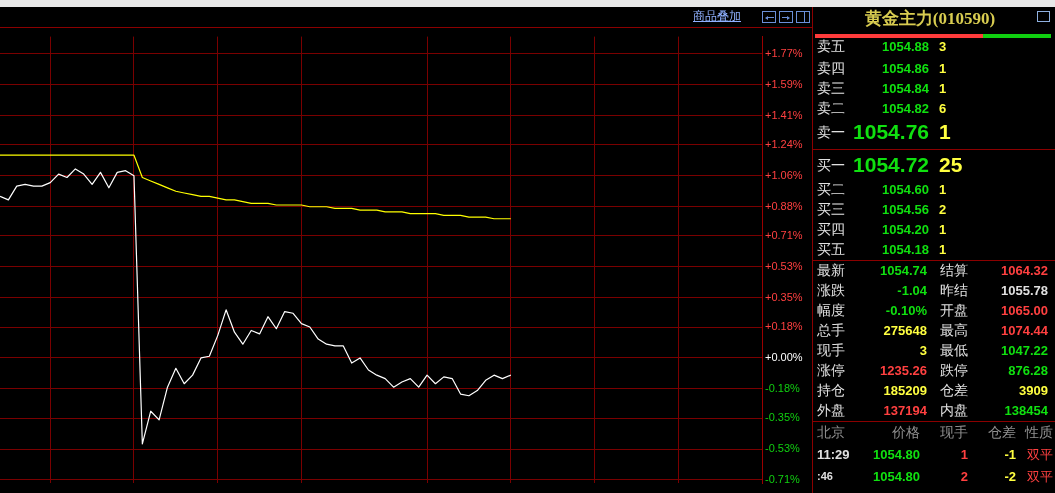  I want to click on text: 1054.72, so click(891, 165).